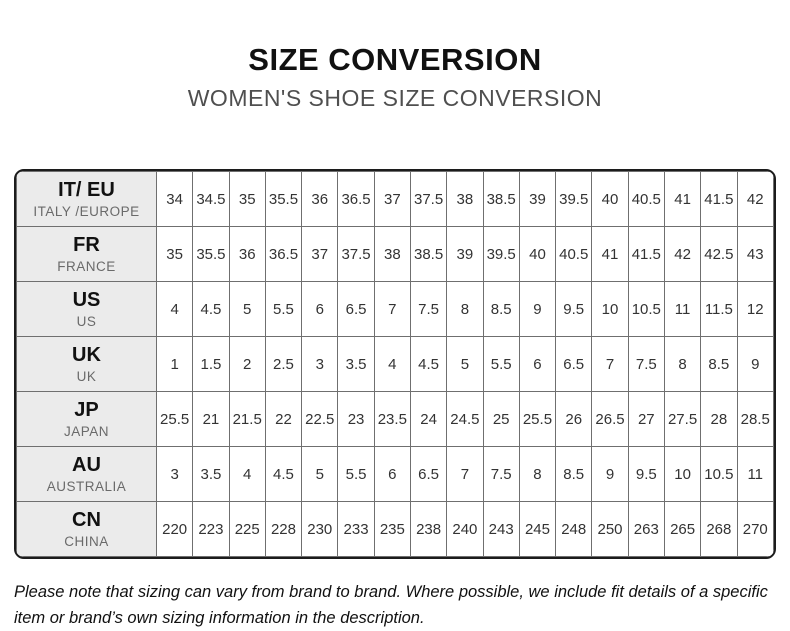  I want to click on size-value-cell: 34.5, so click(211, 199).